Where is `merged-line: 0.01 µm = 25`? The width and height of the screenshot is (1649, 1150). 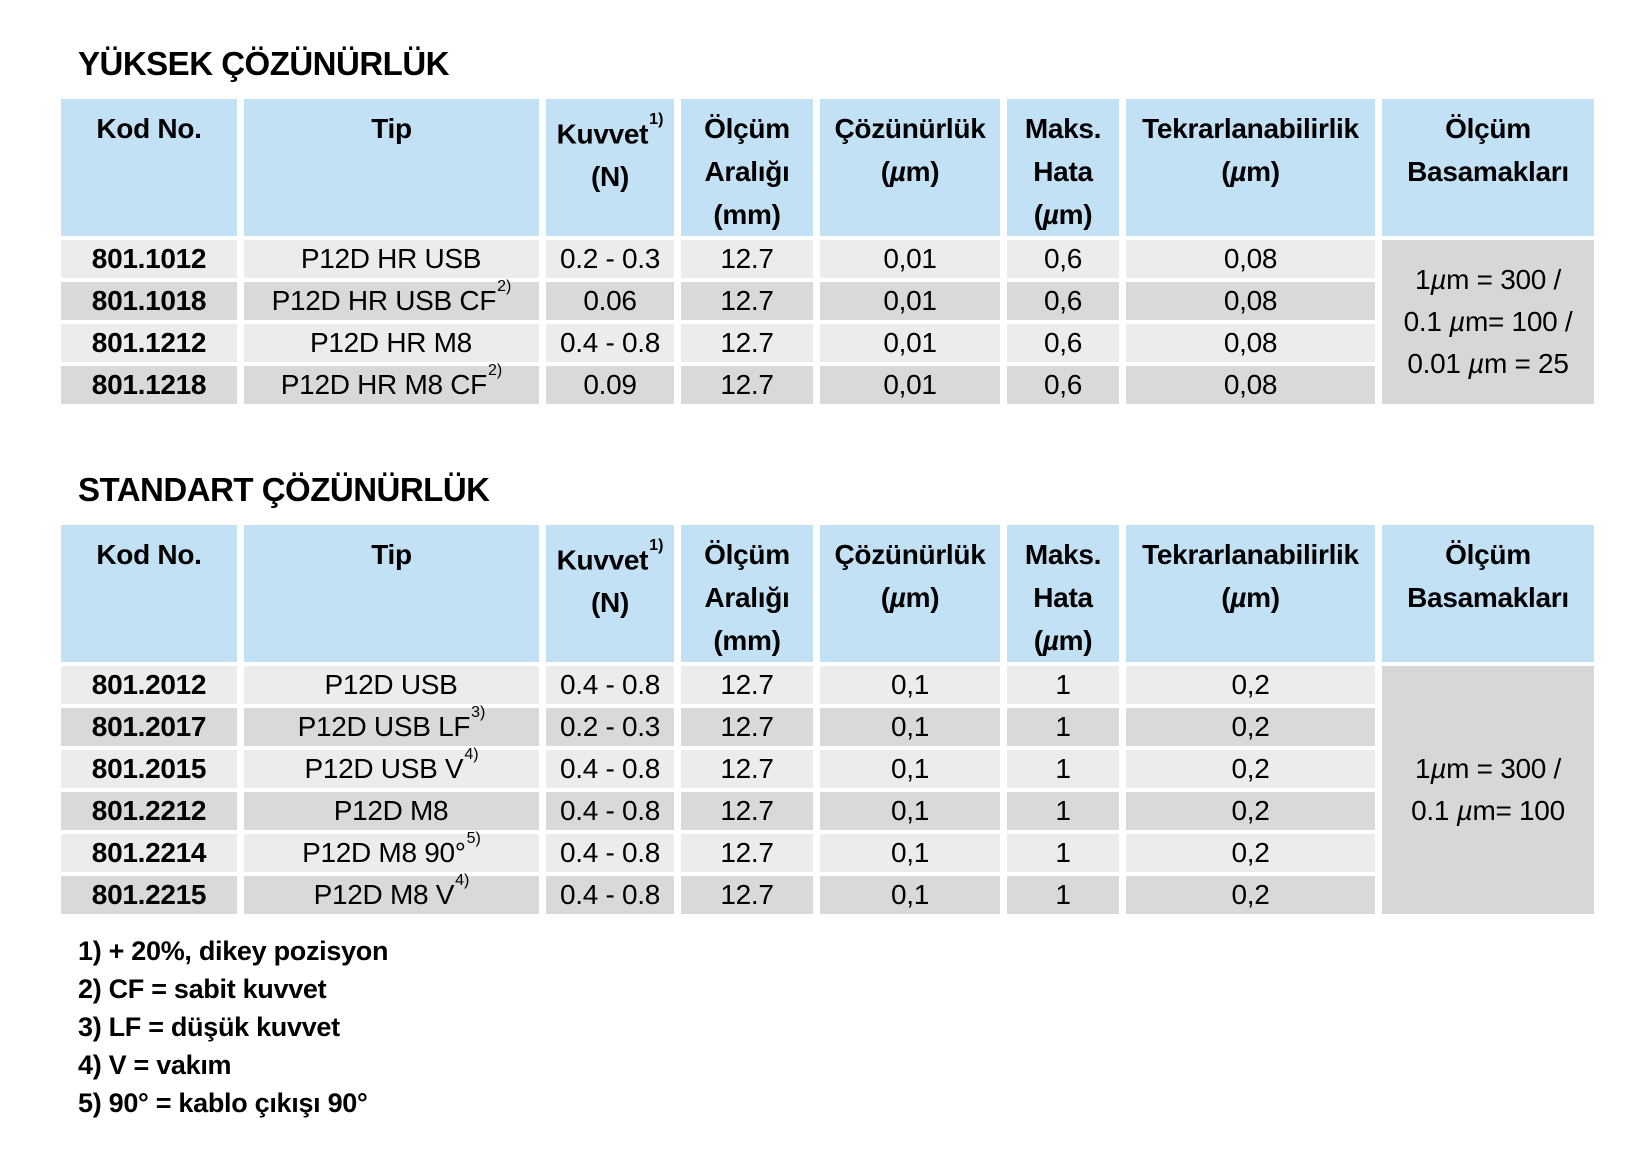
merged-line: 0.01 µm = 25 is located at coordinates (1488, 363).